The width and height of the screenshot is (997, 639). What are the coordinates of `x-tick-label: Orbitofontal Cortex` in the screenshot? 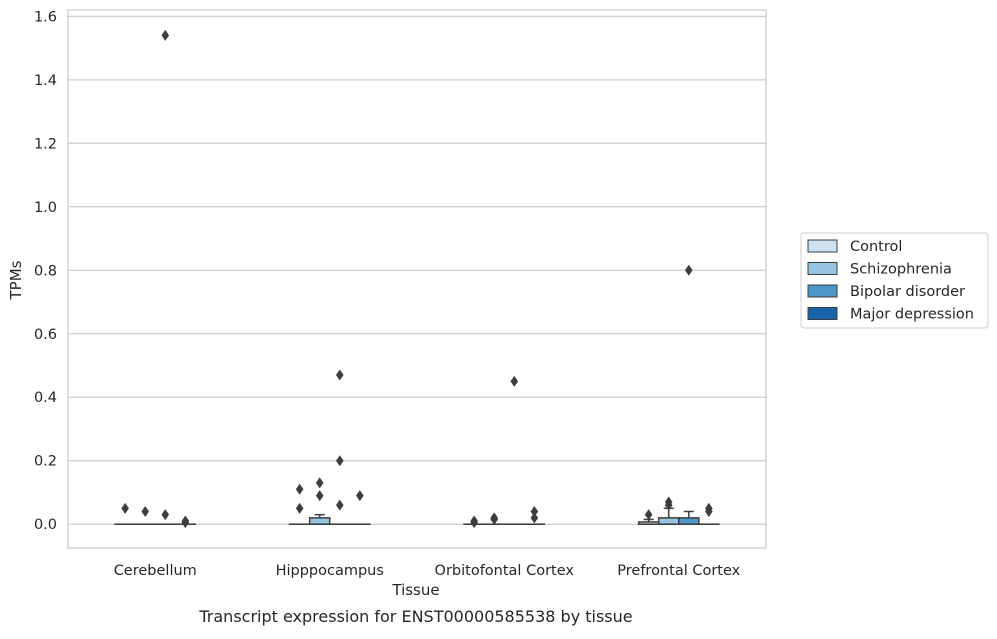 It's located at (505, 571).